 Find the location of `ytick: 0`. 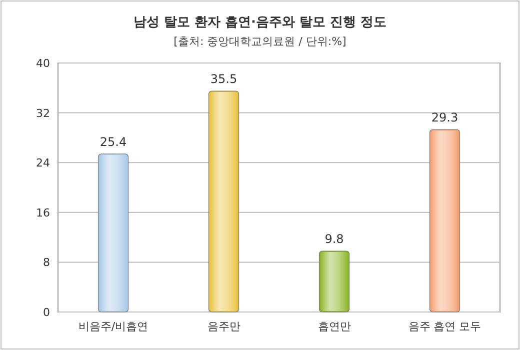

ytick: 0 is located at coordinates (46, 312).